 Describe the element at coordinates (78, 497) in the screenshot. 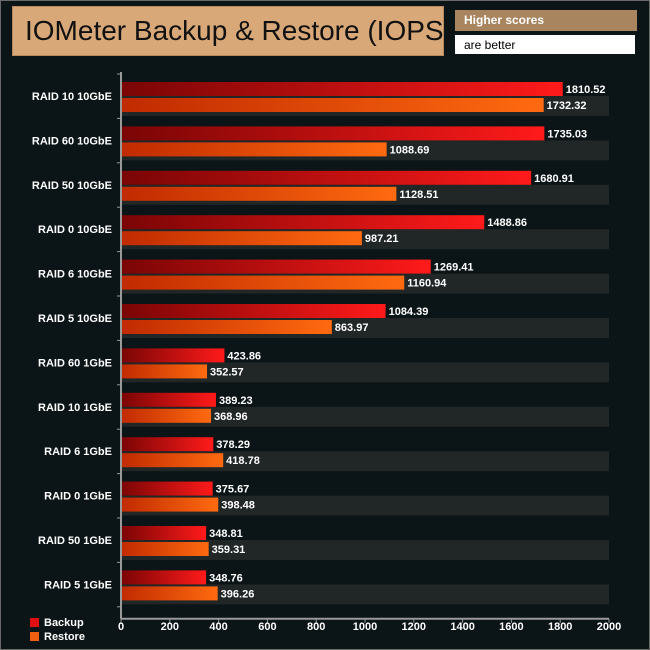

I see `category-label: RAID 0 1GbE` at that location.